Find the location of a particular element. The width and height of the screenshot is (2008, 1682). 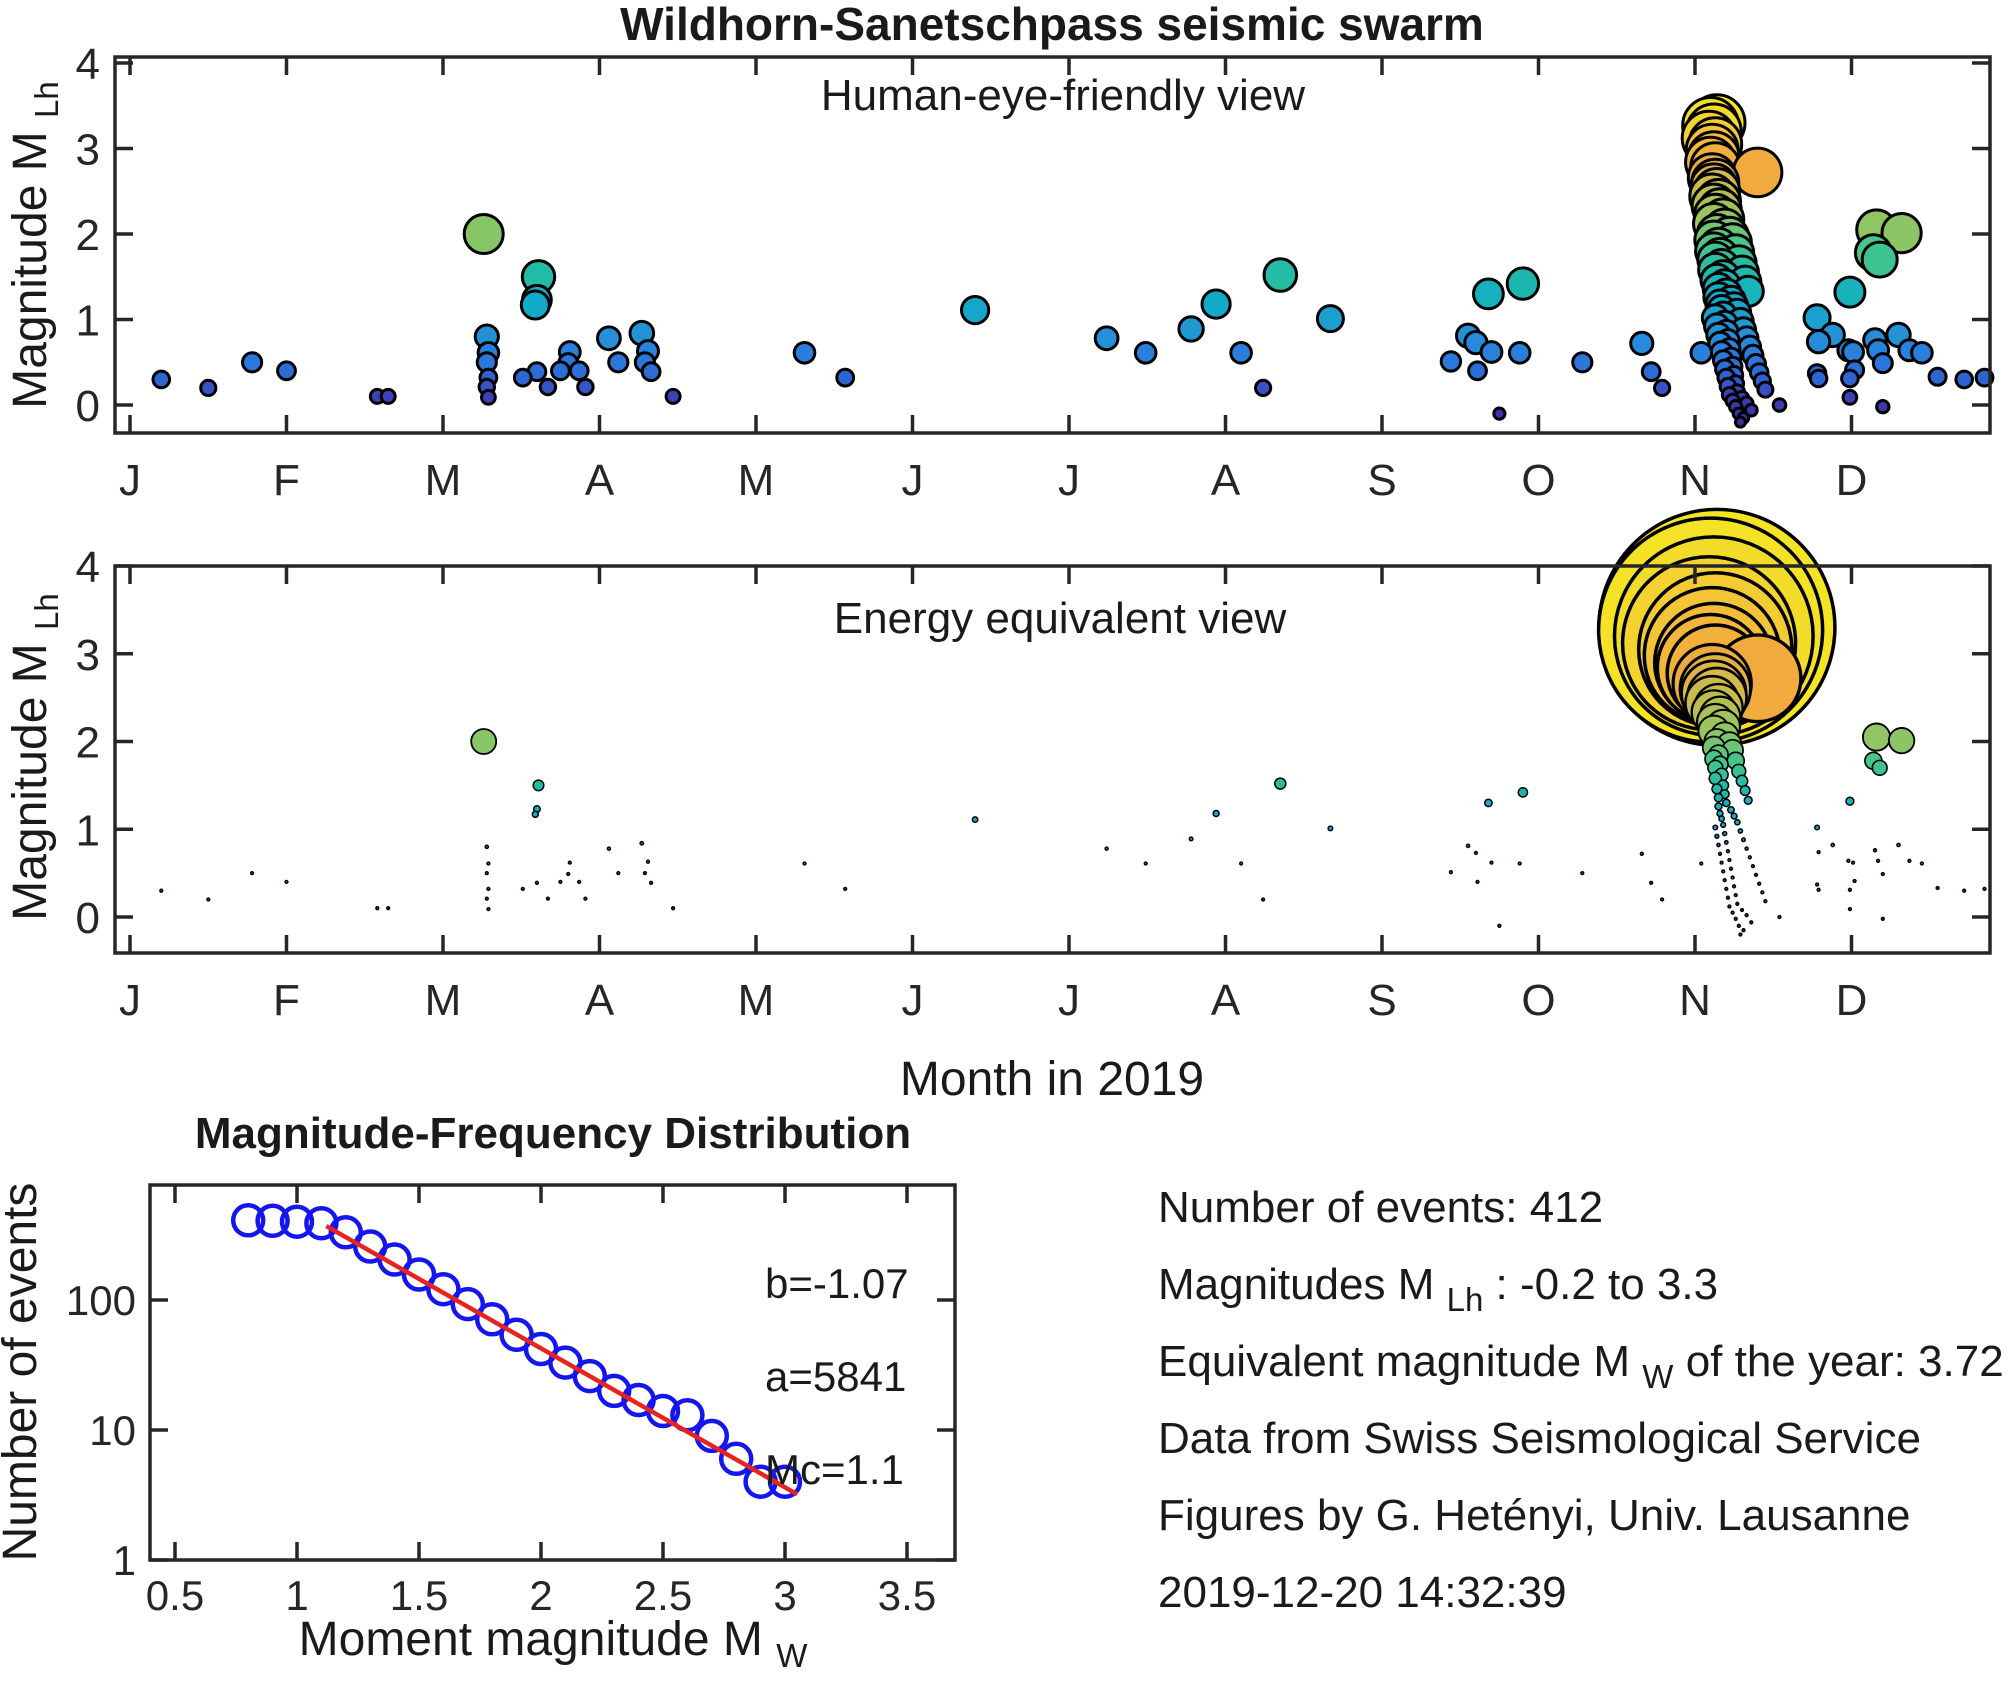

info-line-magnitudes-post: : -0.2 to 3.3 is located at coordinates (1607, 1284).